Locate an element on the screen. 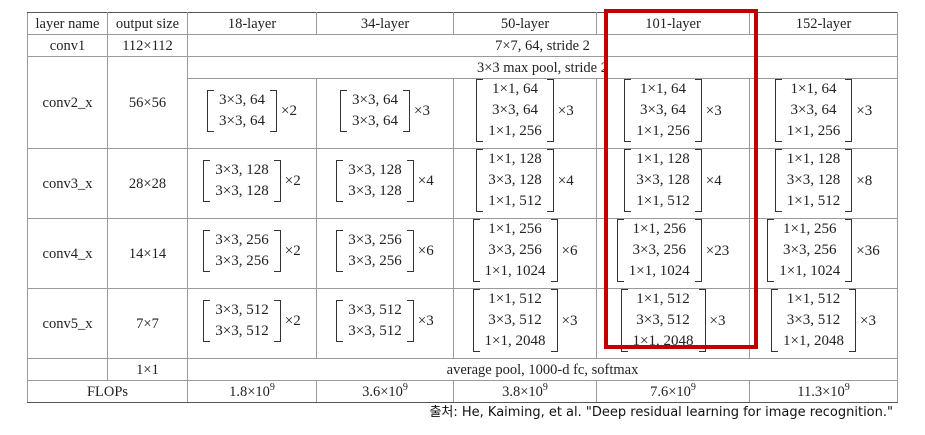 The image size is (925, 435). pool-spec: 3×3 max pool, stride 2 is located at coordinates (542, 67).